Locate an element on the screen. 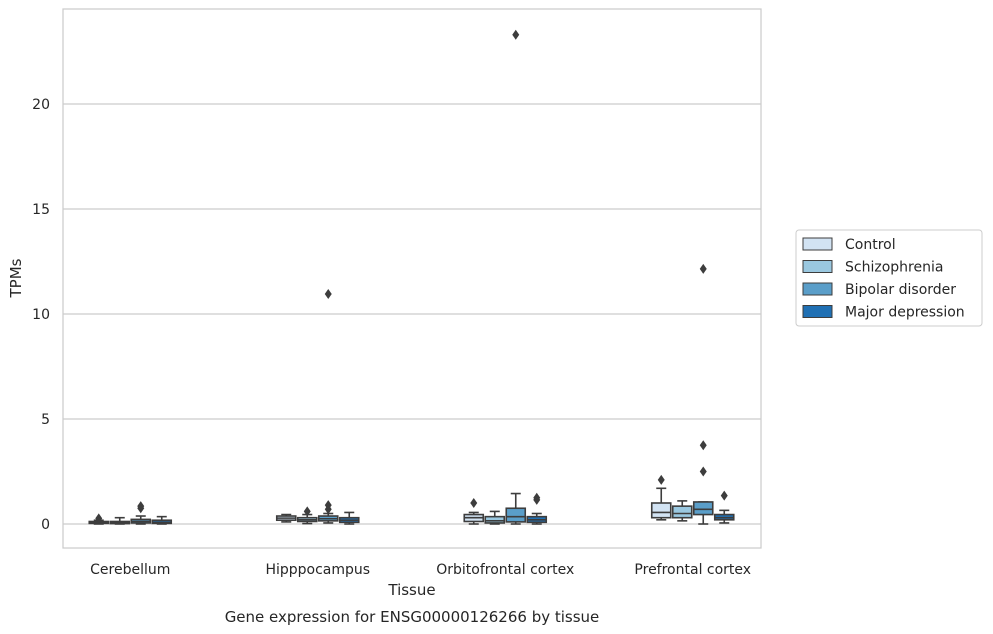 This screenshot has height=634, width=993. y-tick-label: 15 is located at coordinates (41, 210).